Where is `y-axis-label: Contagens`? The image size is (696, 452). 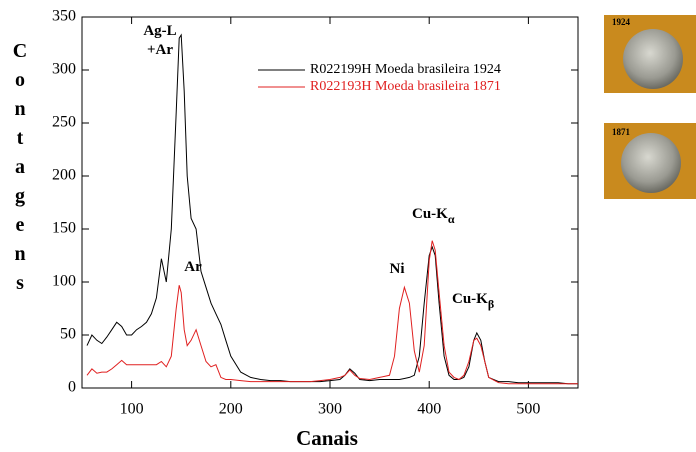 y-axis-label: Contagens is located at coordinates (20, 170).